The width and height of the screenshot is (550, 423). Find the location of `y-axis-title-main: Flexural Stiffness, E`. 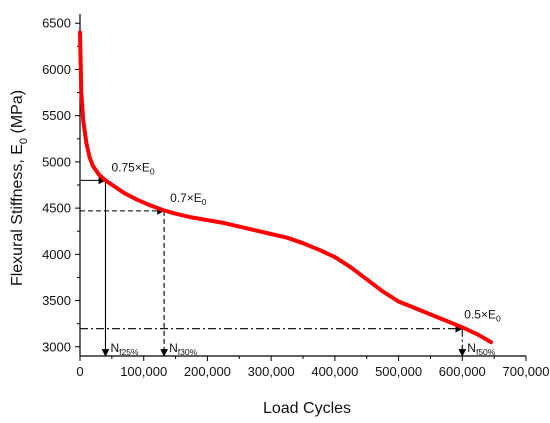

y-axis-title-main: Flexural Stiffness, E is located at coordinates (17, 215).